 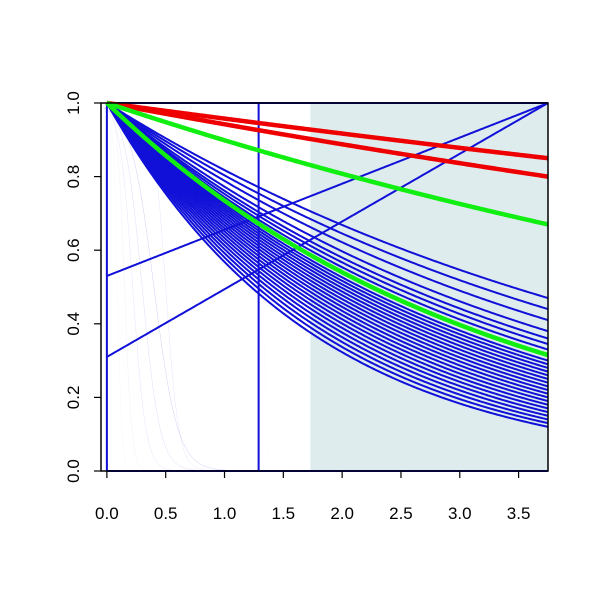 I want to click on x-tick-label: 1.0, so click(x=225, y=513).